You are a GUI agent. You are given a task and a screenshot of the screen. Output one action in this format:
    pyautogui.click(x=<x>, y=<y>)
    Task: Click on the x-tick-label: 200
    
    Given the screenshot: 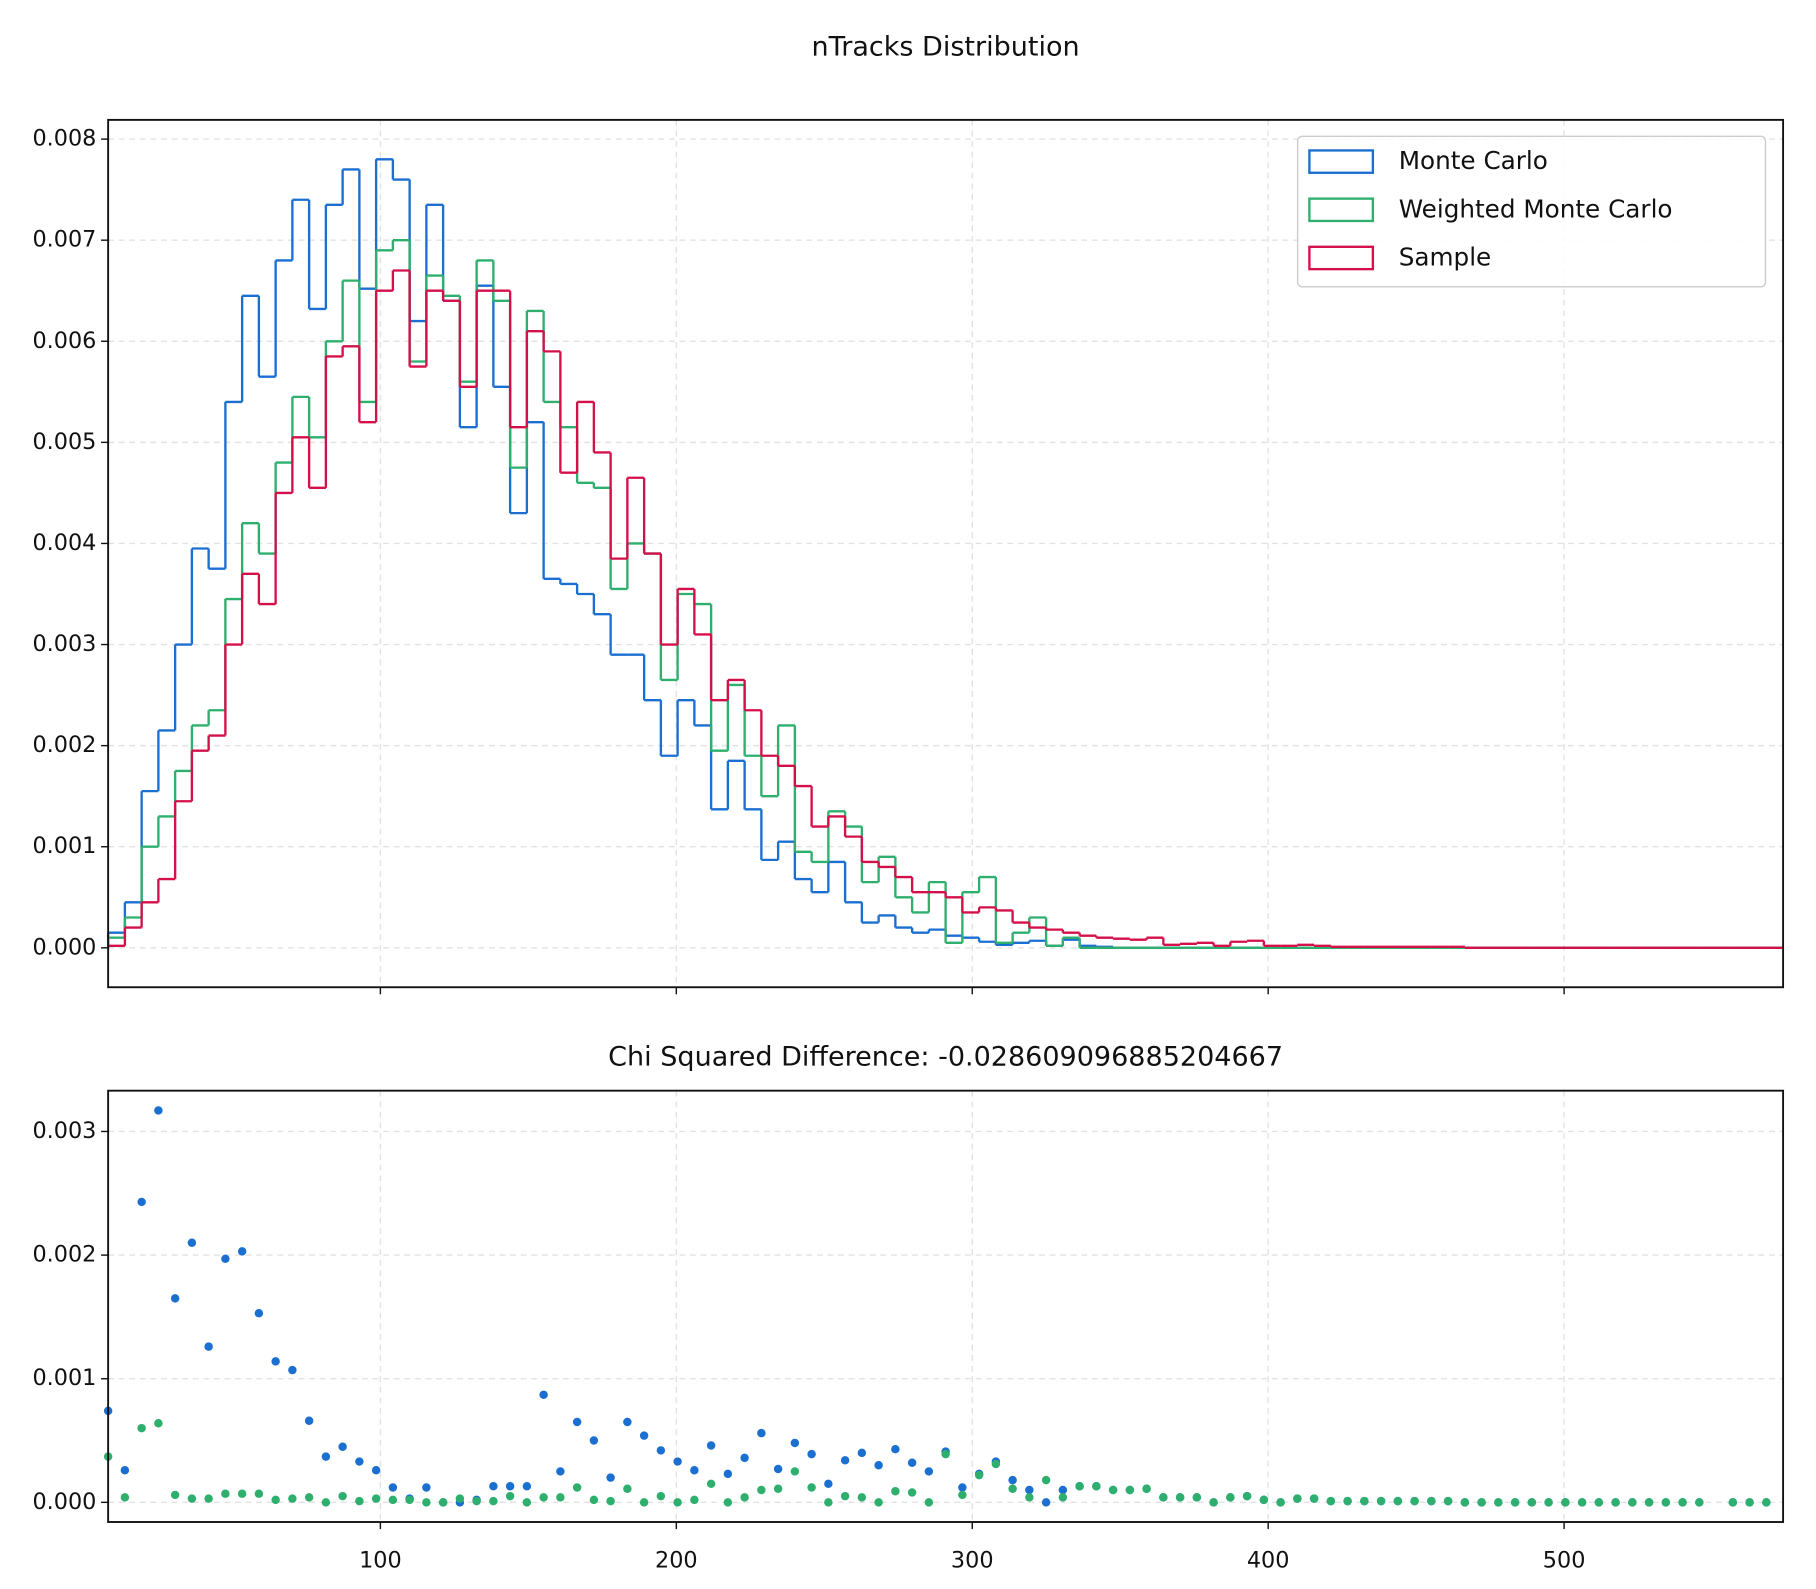 What is the action you would take?
    pyautogui.click(x=676, y=1560)
    